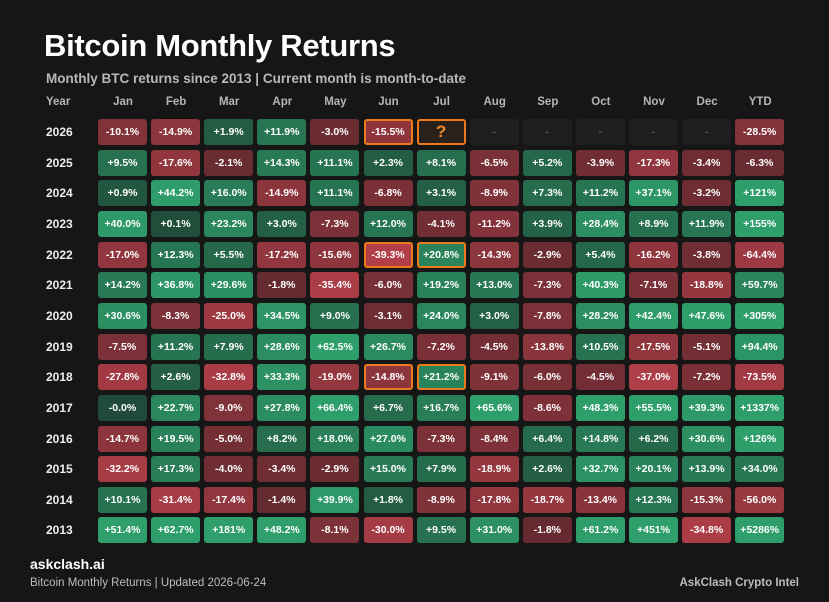 The image size is (829, 602). What do you see at coordinates (282, 102) in the screenshot?
I see `column-header-apr: Apr` at bounding box center [282, 102].